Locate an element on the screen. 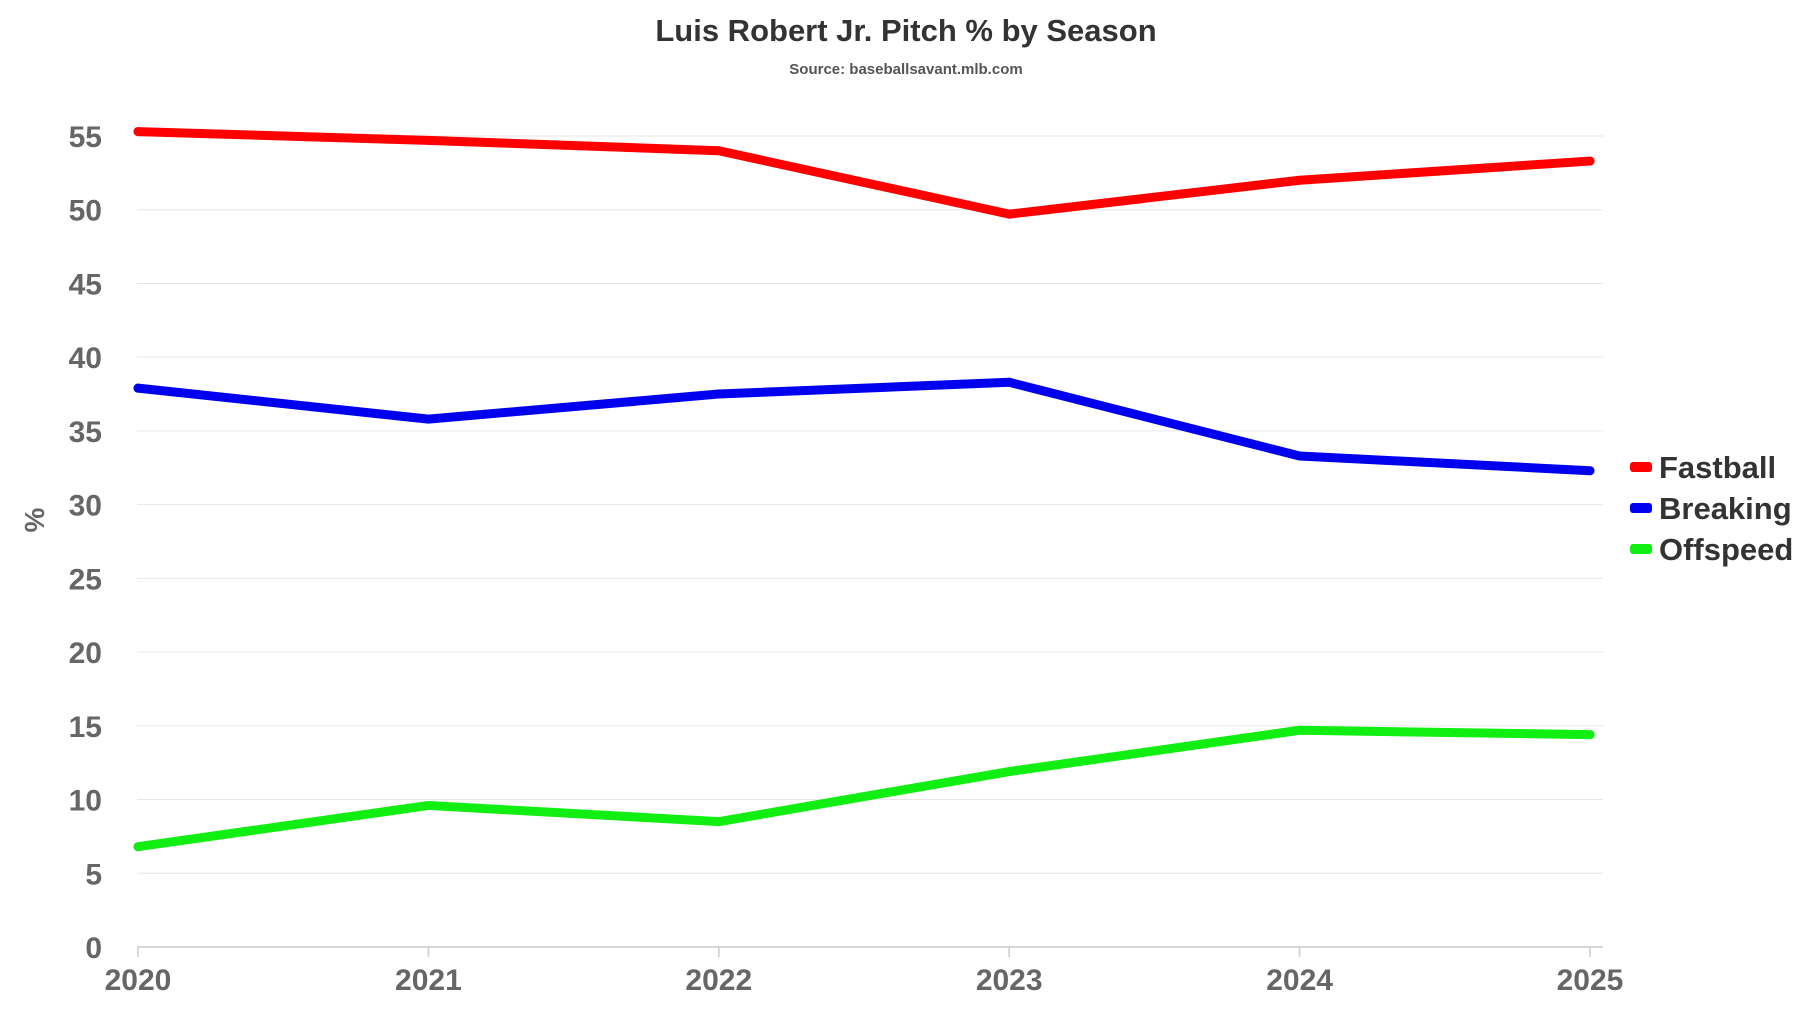 The width and height of the screenshot is (1800, 1018). data-point-fastball-2023 is located at coordinates (1009, 214).